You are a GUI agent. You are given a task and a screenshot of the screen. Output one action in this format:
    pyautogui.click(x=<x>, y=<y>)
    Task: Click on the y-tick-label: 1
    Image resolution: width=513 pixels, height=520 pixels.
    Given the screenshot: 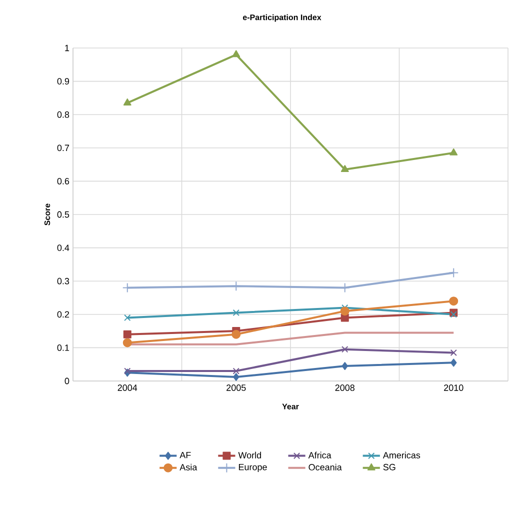 What is the action you would take?
    pyautogui.click(x=67, y=48)
    